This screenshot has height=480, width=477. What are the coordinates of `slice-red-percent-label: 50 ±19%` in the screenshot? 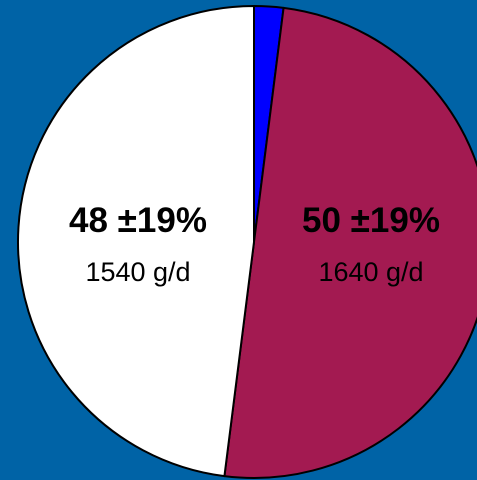 It's located at (371, 220).